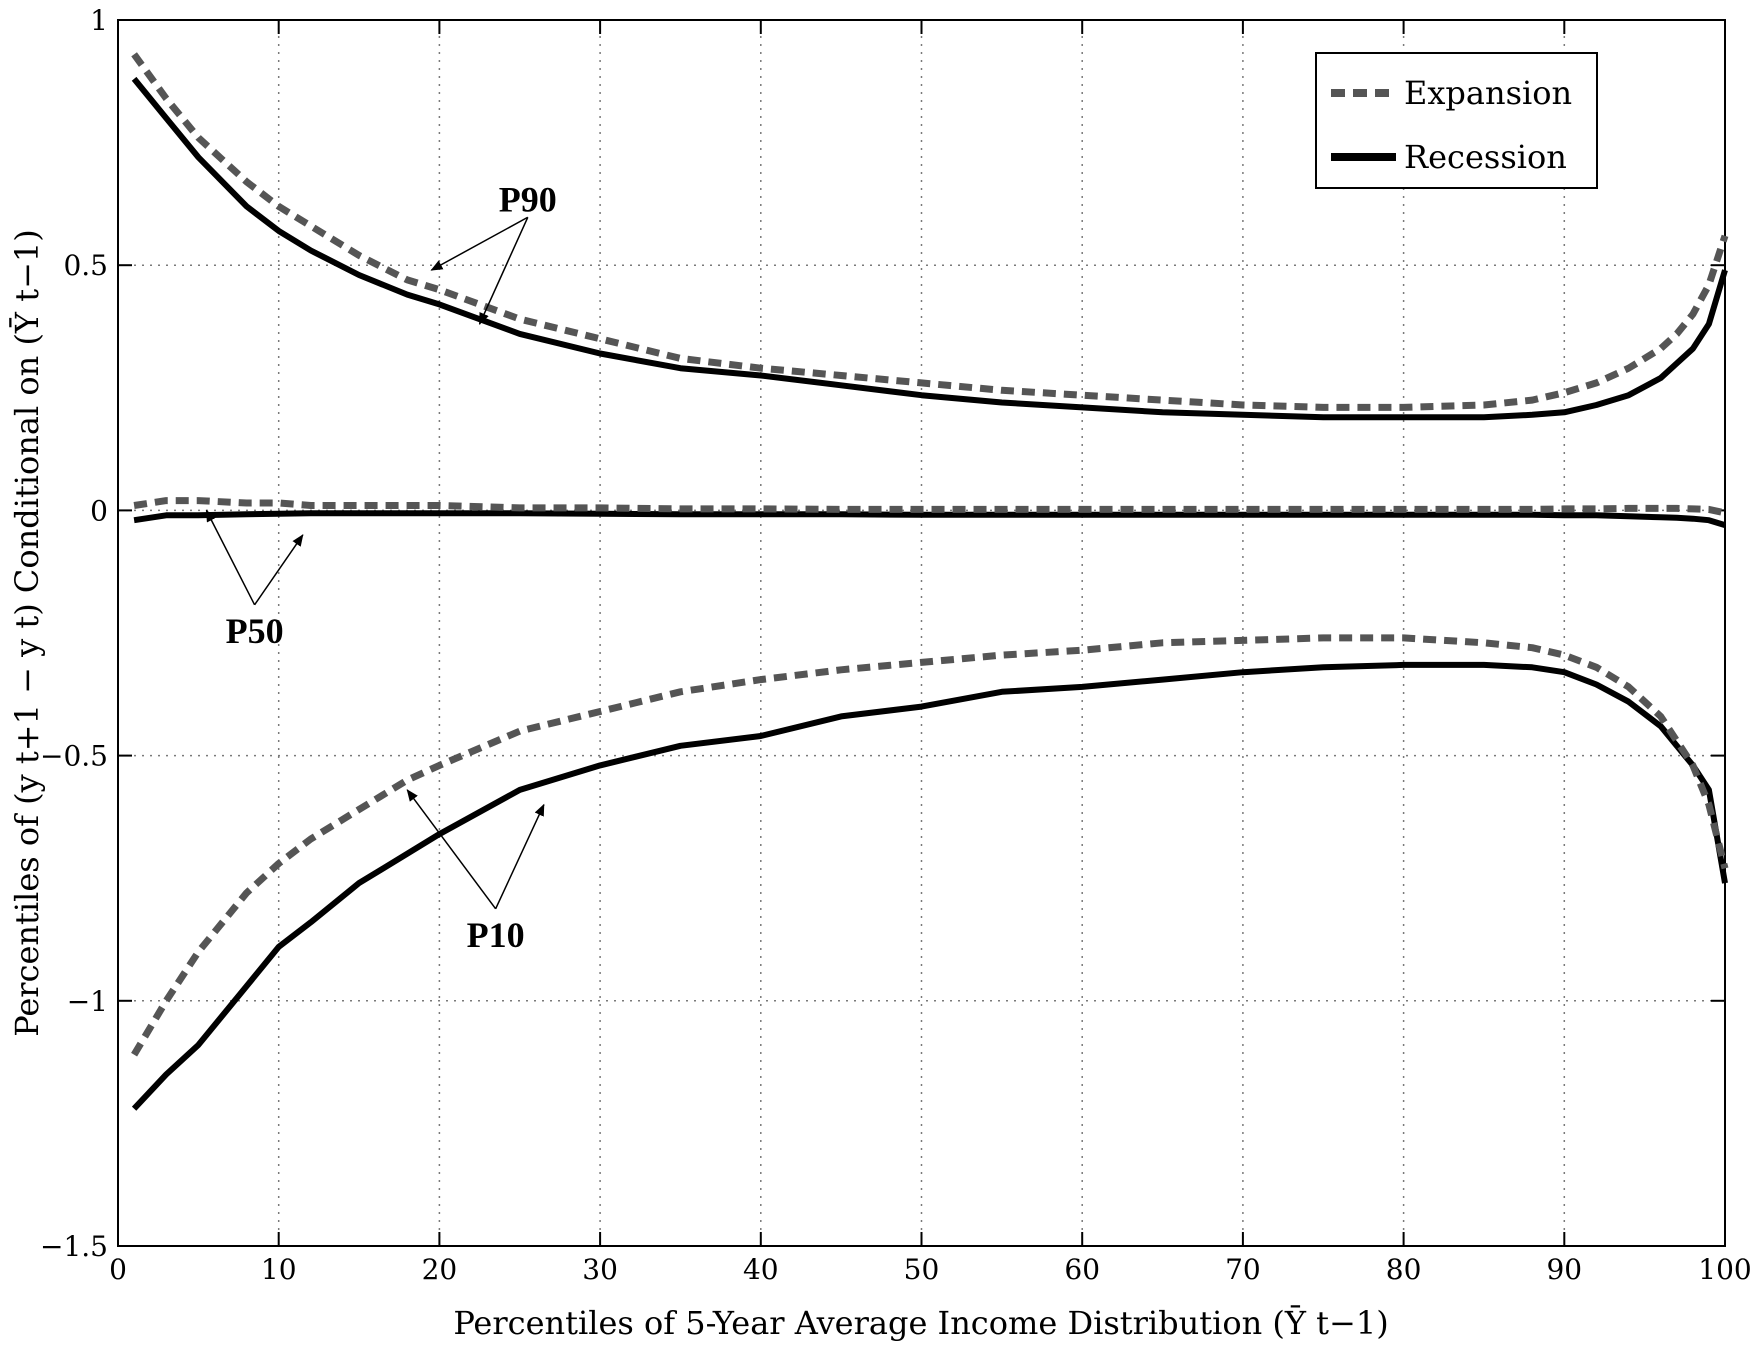 The image size is (1759, 1351). What do you see at coordinates (1564, 1269) in the screenshot?
I see `x-tick-label: 90` at bounding box center [1564, 1269].